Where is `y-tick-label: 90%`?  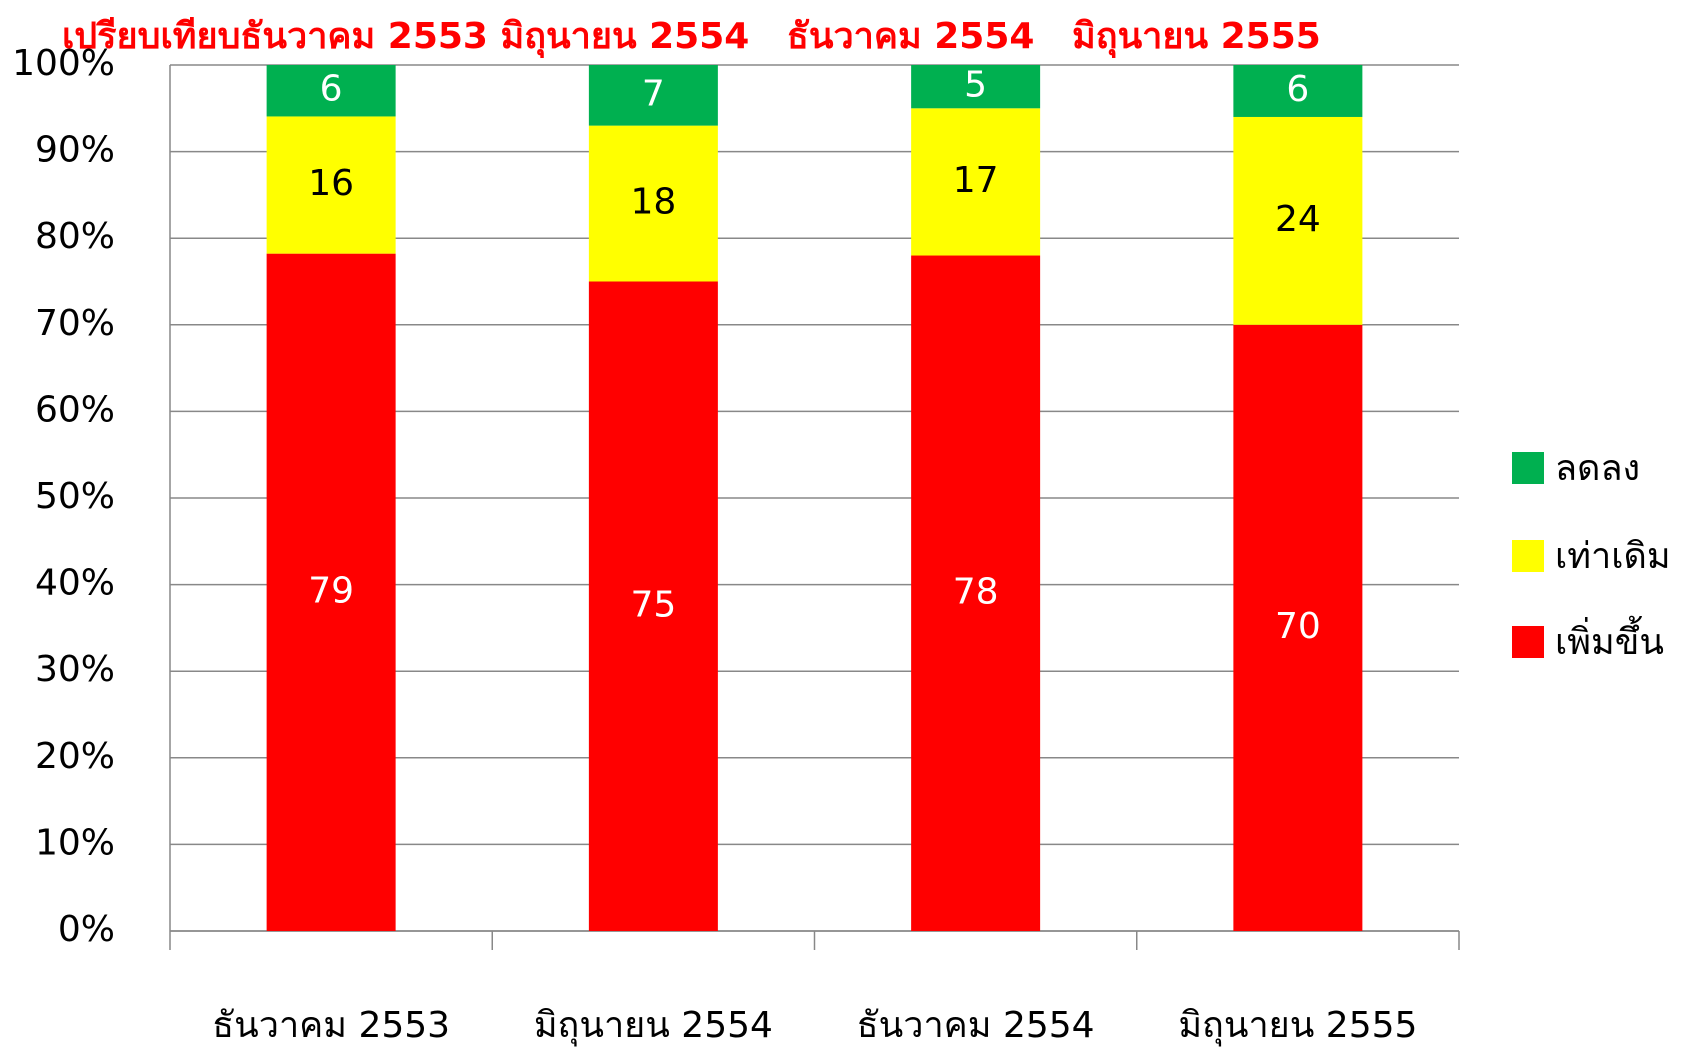 y-tick-label: 90% is located at coordinates (75, 150).